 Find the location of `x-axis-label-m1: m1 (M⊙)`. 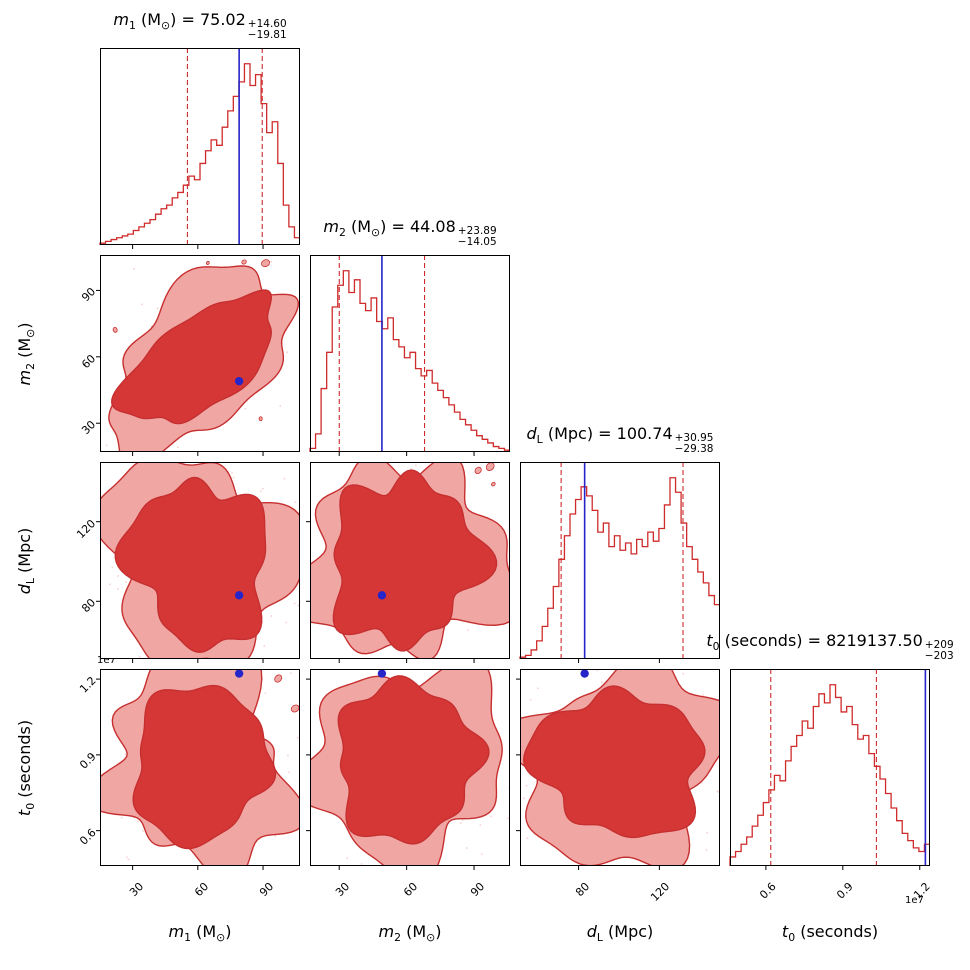

x-axis-label-m1: m1 (M⊙) is located at coordinates (200, 933).